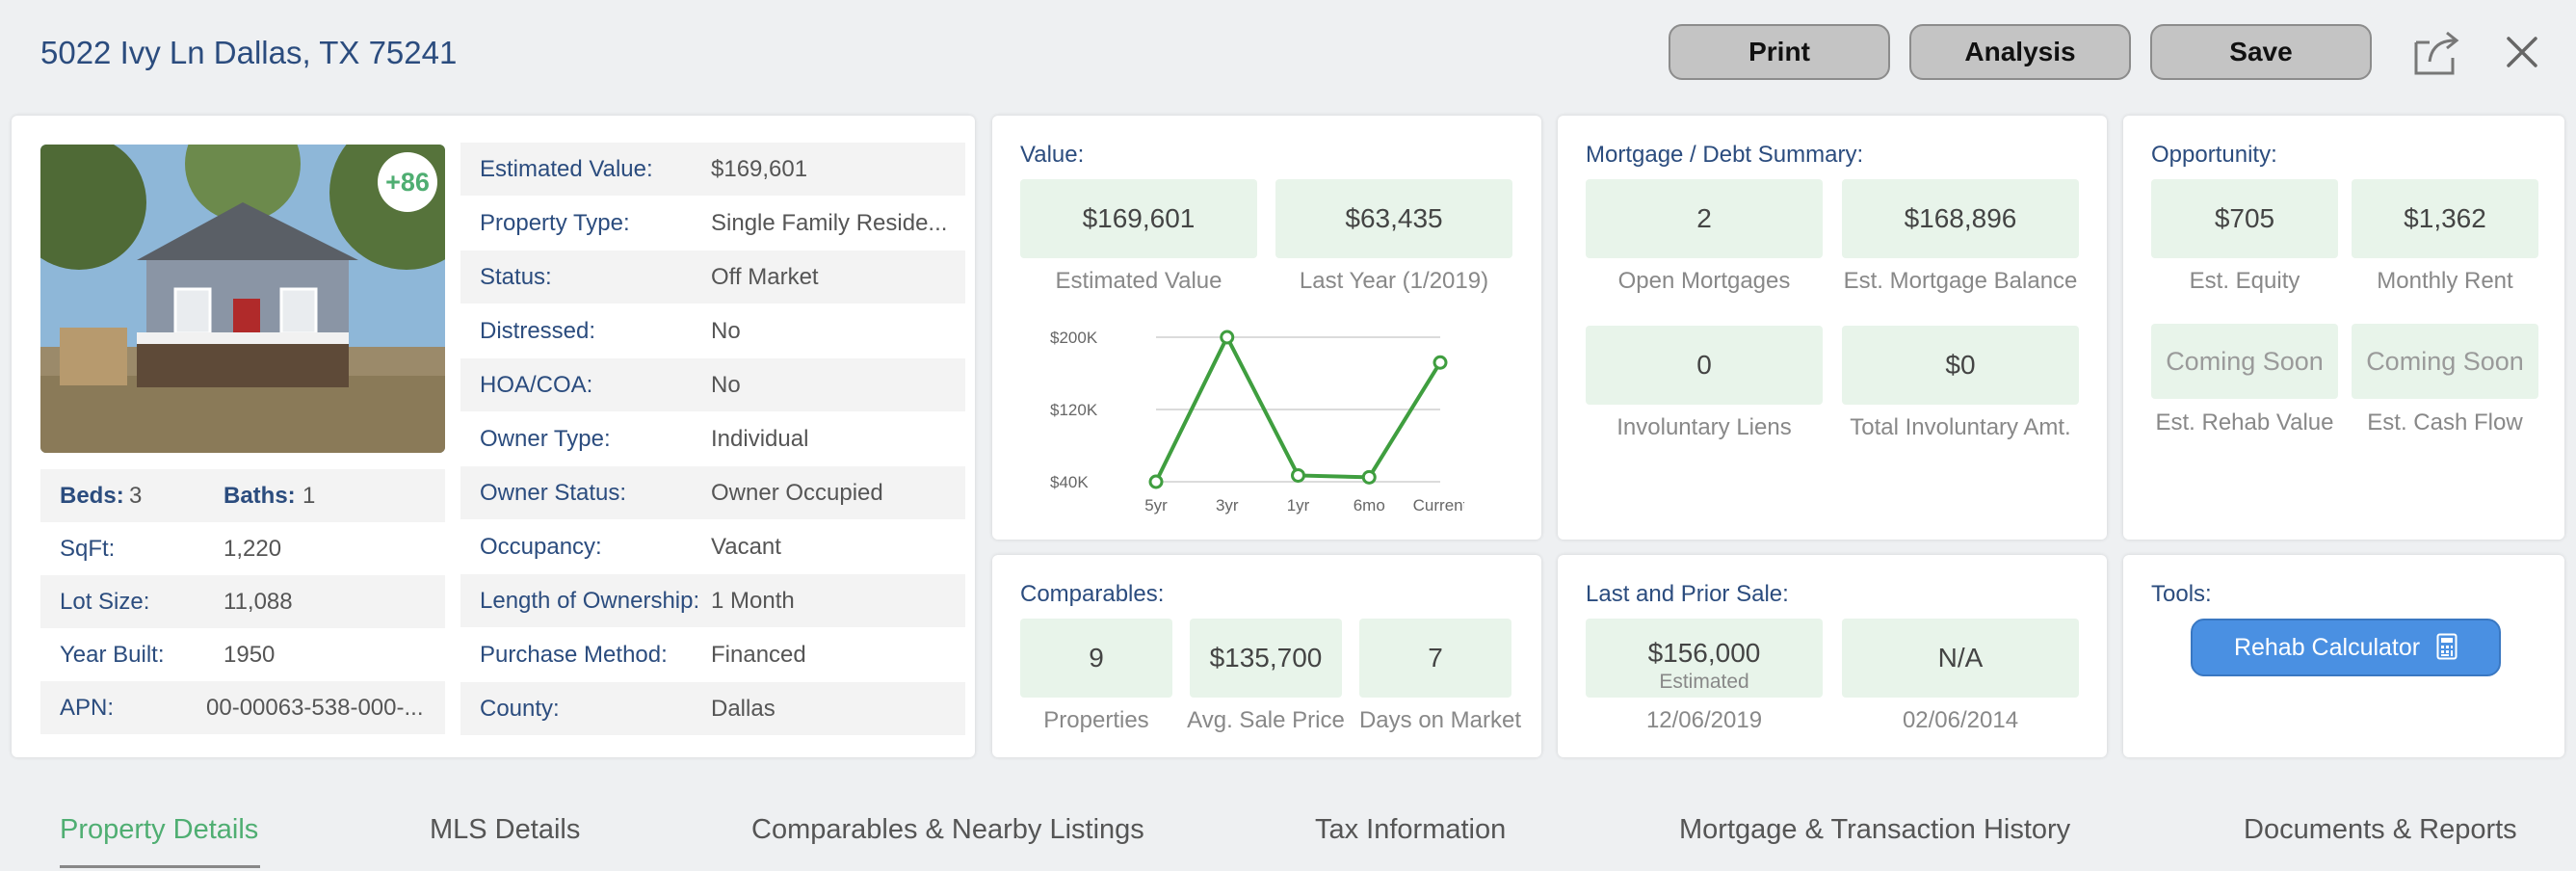  What do you see at coordinates (713, 709) in the screenshot?
I see `detail-row: County: Dallas` at bounding box center [713, 709].